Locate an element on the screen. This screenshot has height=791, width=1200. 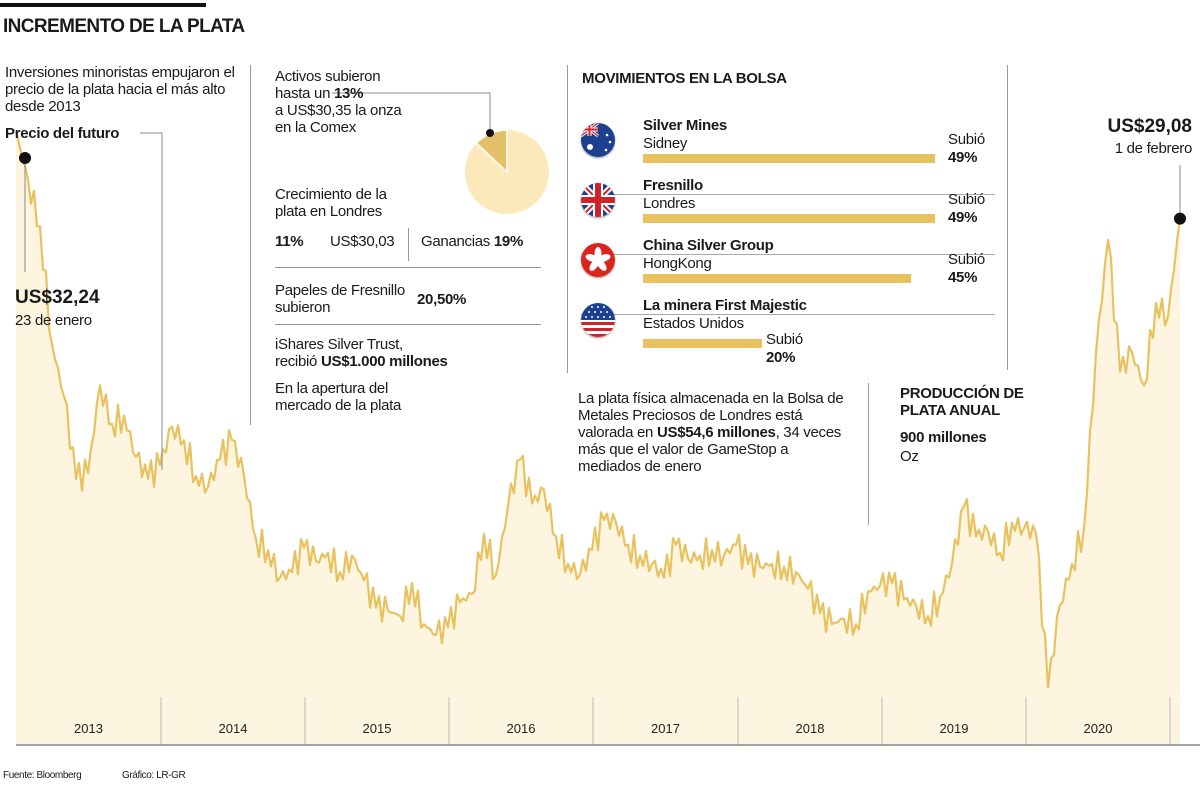
gain-pct: 20% is located at coordinates (781, 357).